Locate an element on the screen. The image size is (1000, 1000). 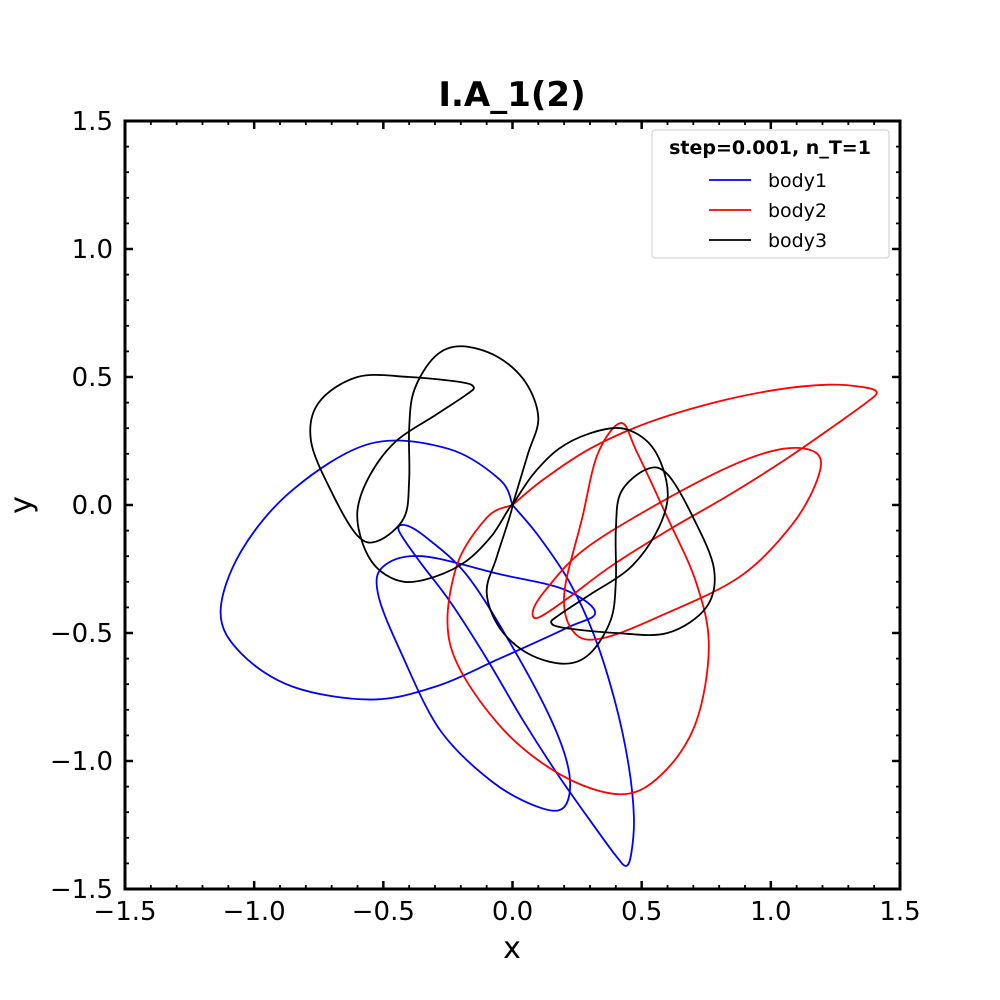
x-tick-label: 1.5 is located at coordinates (899, 912).